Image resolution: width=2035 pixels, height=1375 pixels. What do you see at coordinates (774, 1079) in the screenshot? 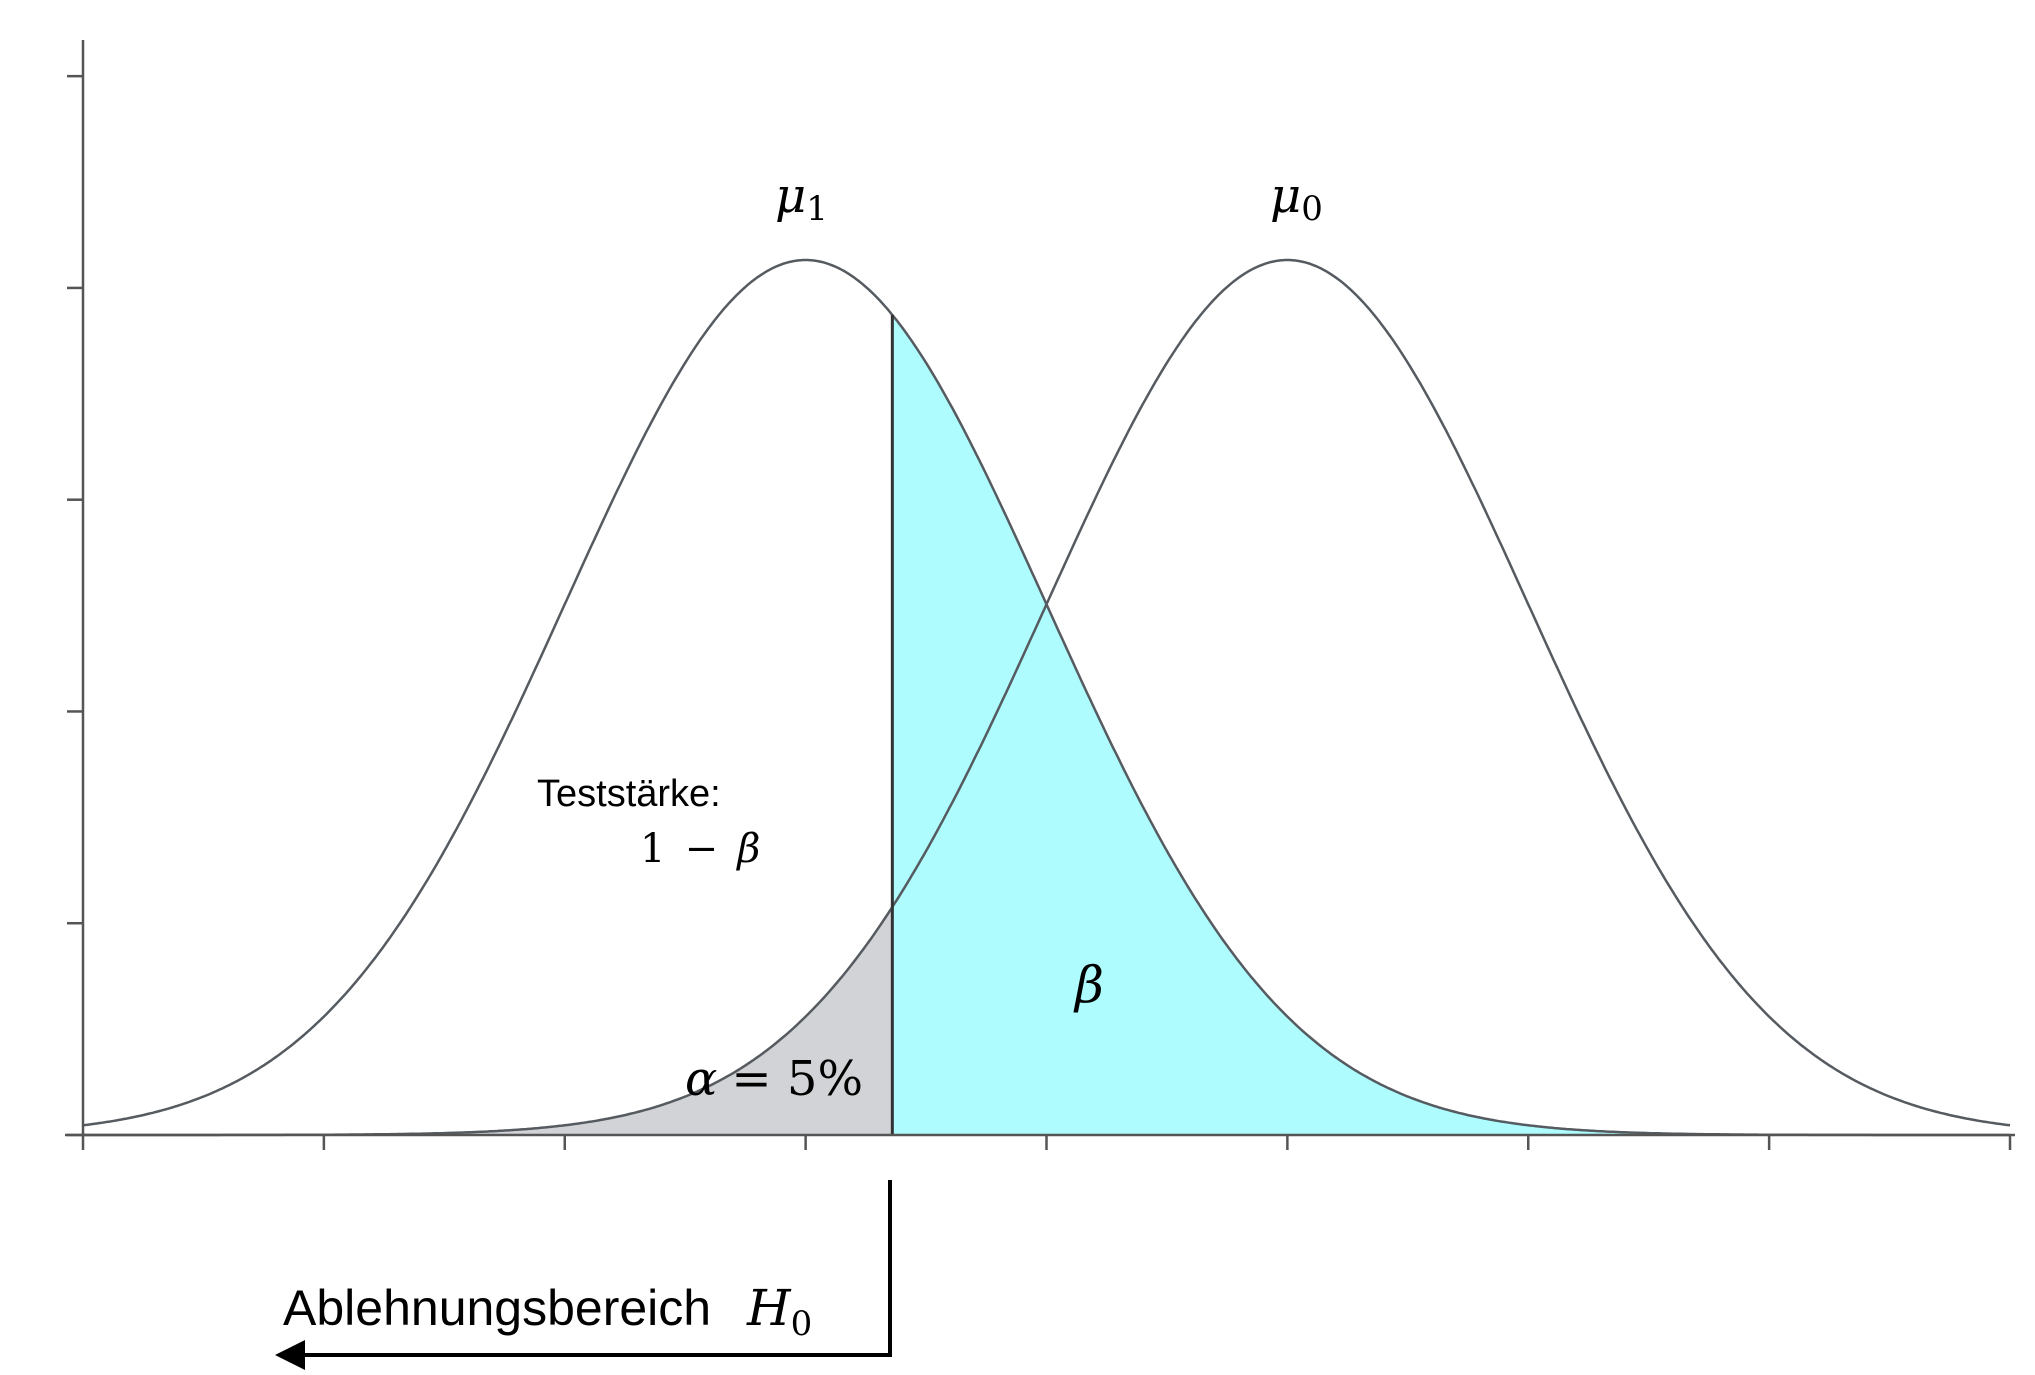
I see `alpha-label: α = 5%` at bounding box center [774, 1079].